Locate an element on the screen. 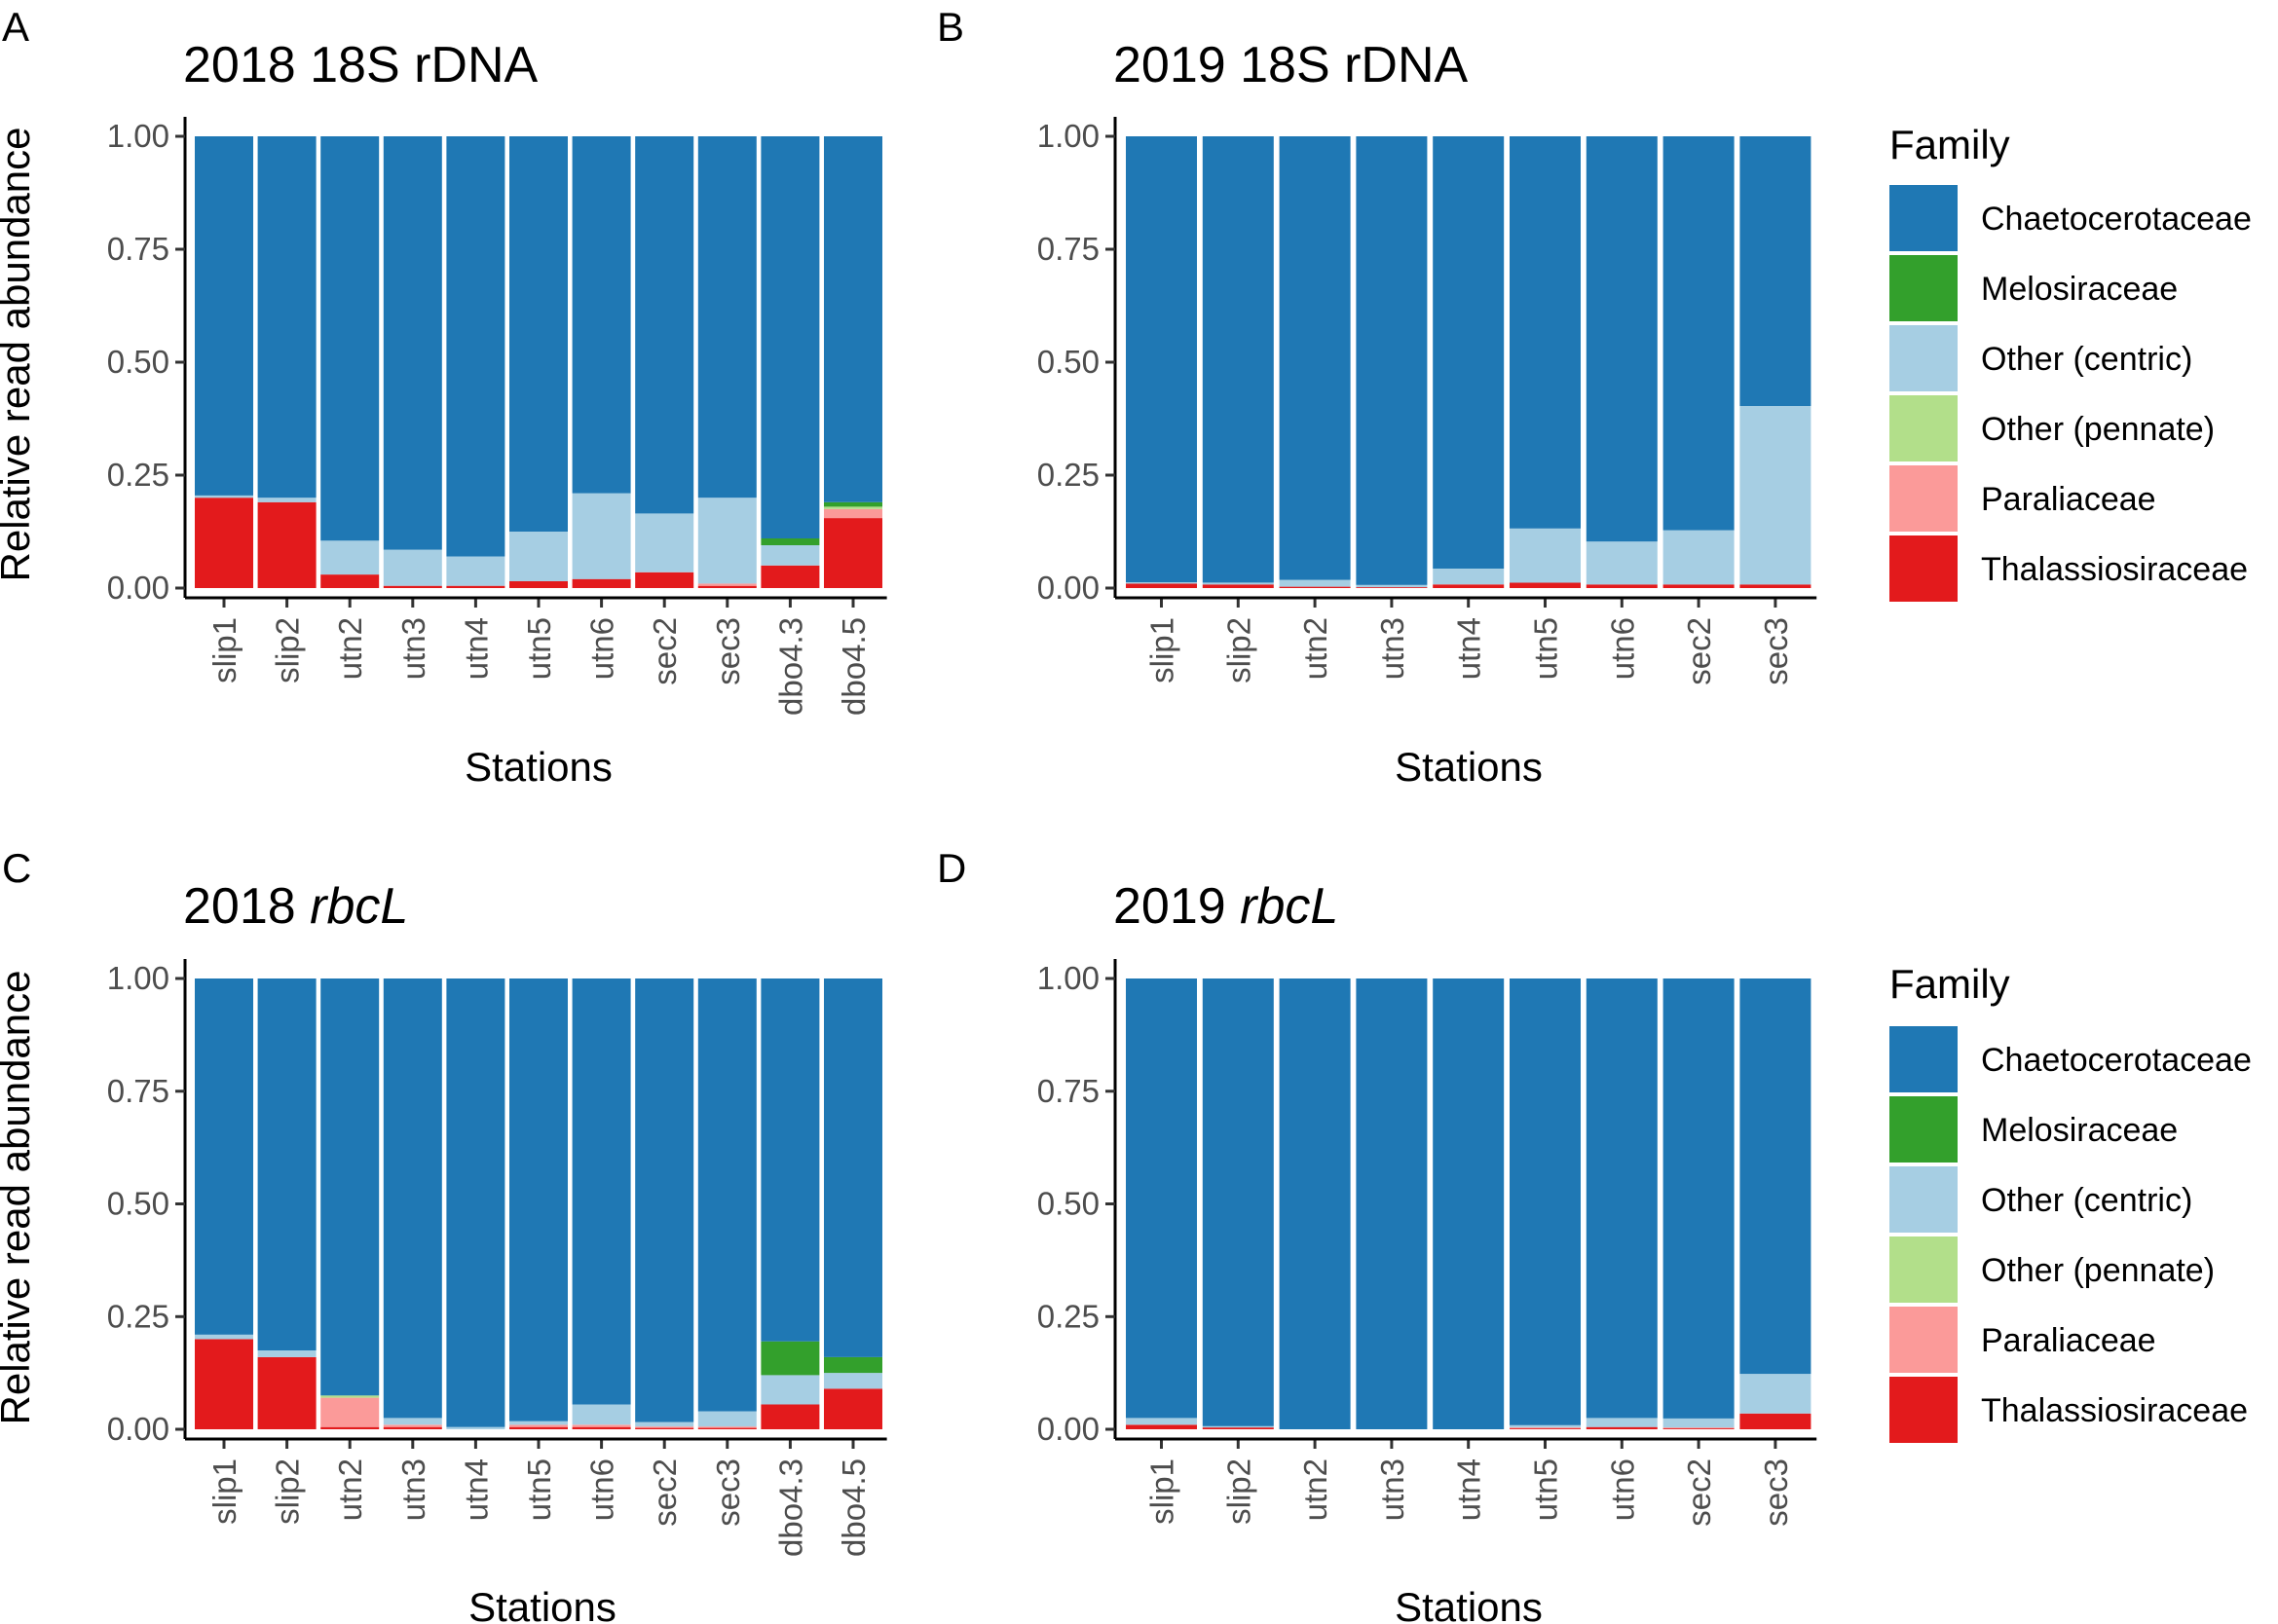  bar-segment-a-utn4-thalassiosiraceae is located at coordinates (475, 586).